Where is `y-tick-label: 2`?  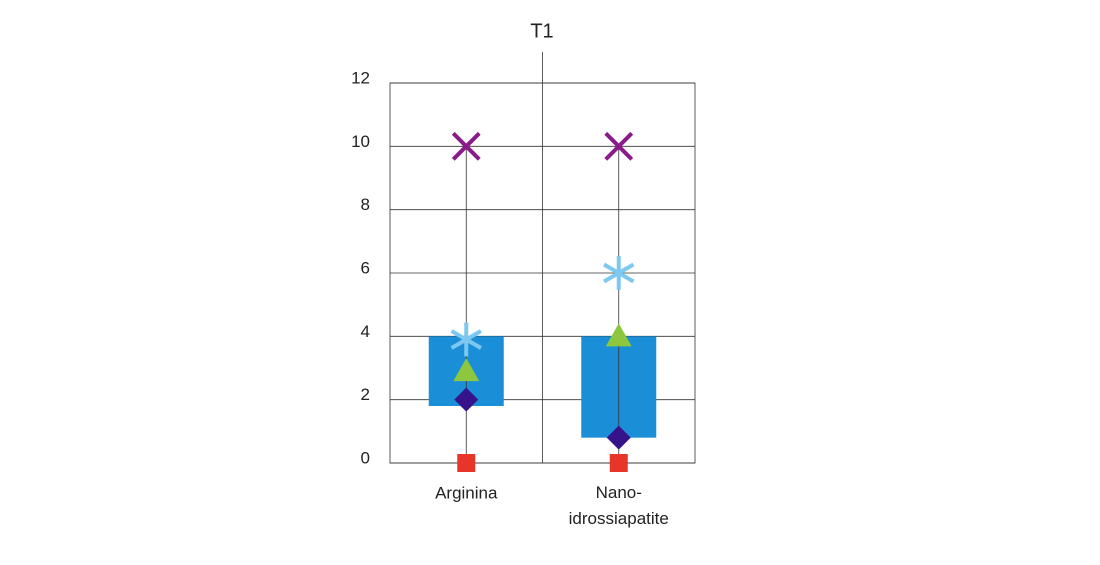 y-tick-label: 2 is located at coordinates (365, 394).